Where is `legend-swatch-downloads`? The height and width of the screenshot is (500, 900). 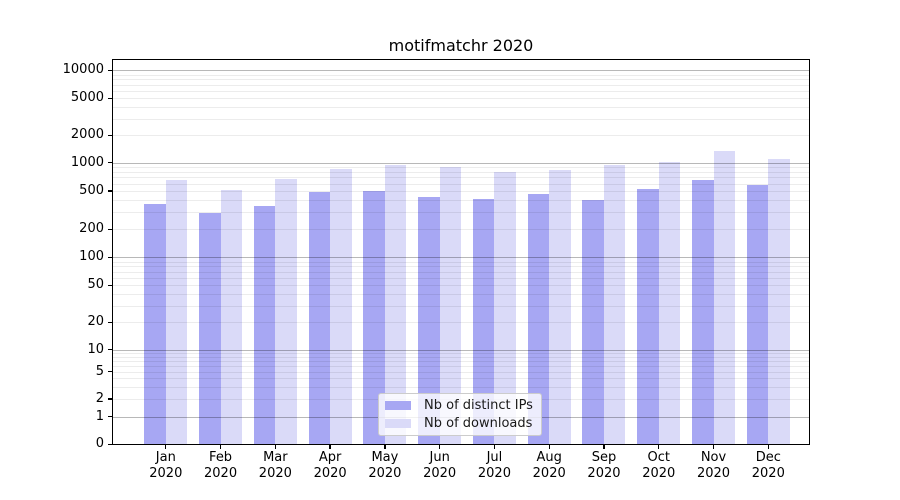 legend-swatch-downloads is located at coordinates (398, 423).